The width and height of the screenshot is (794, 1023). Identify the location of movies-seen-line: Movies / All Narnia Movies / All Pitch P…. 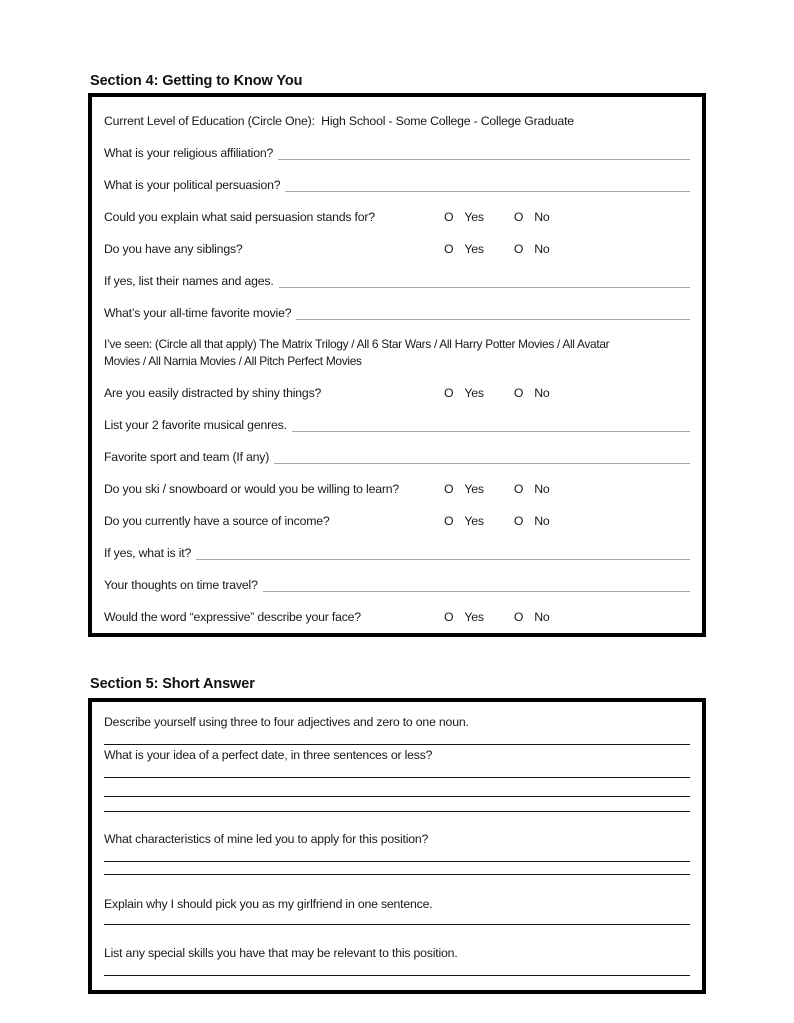
(233, 361).